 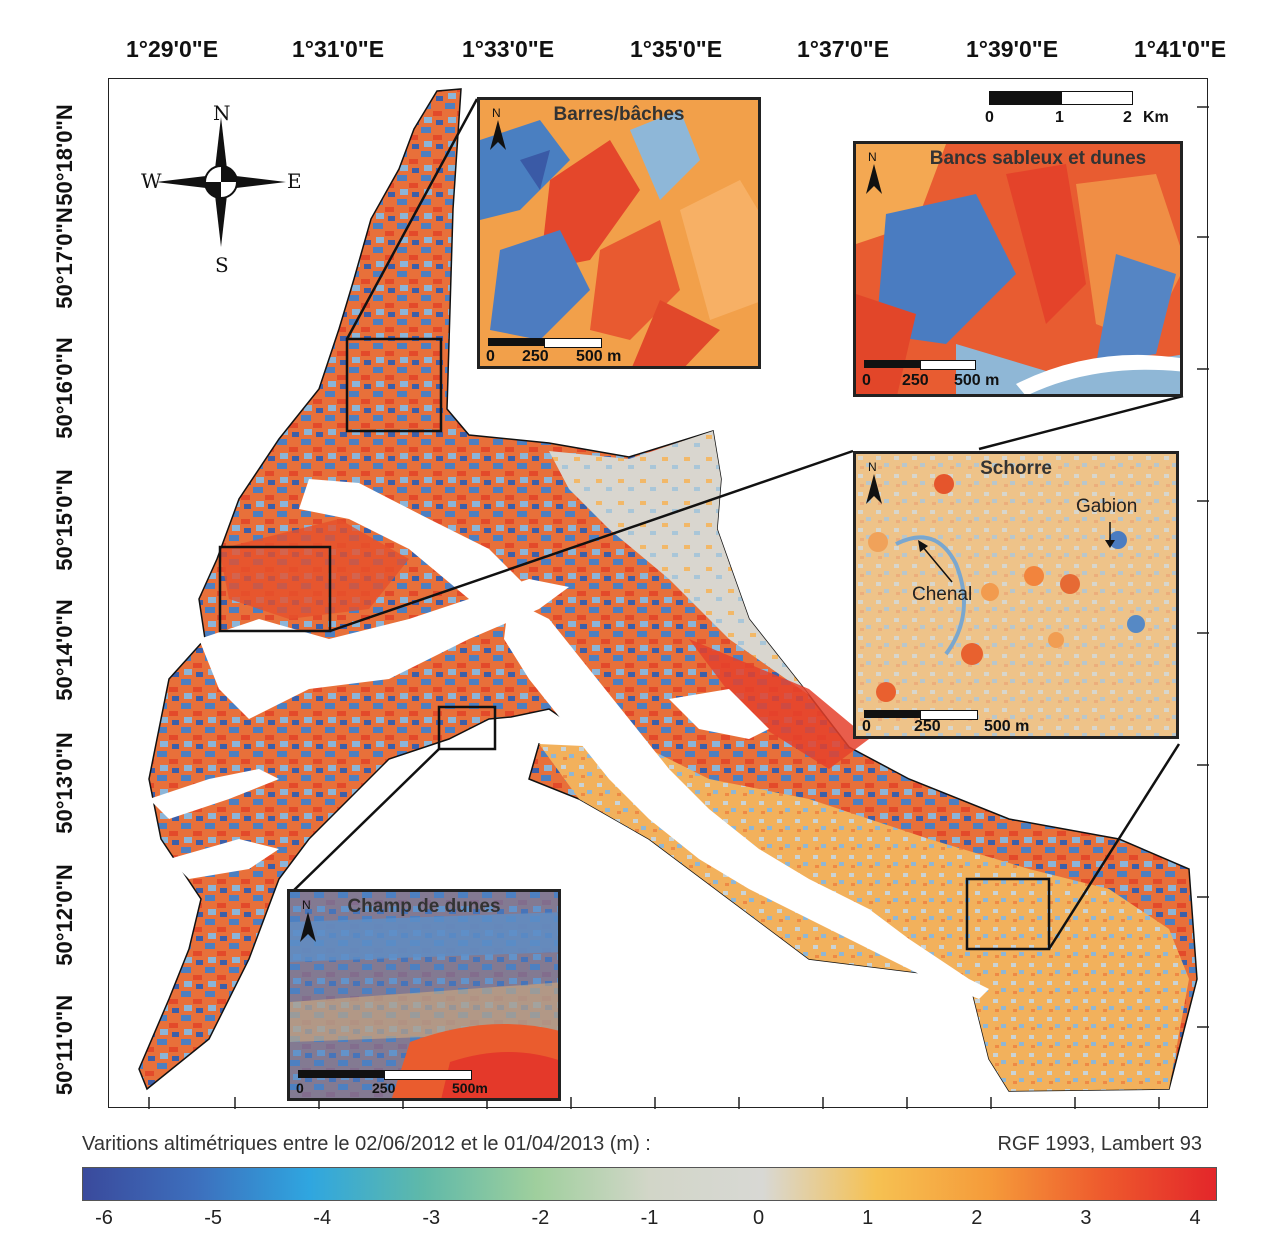 What do you see at coordinates (1099, 1144) in the screenshot?
I see `projection-label: RGF 1993, Lambert 93` at bounding box center [1099, 1144].